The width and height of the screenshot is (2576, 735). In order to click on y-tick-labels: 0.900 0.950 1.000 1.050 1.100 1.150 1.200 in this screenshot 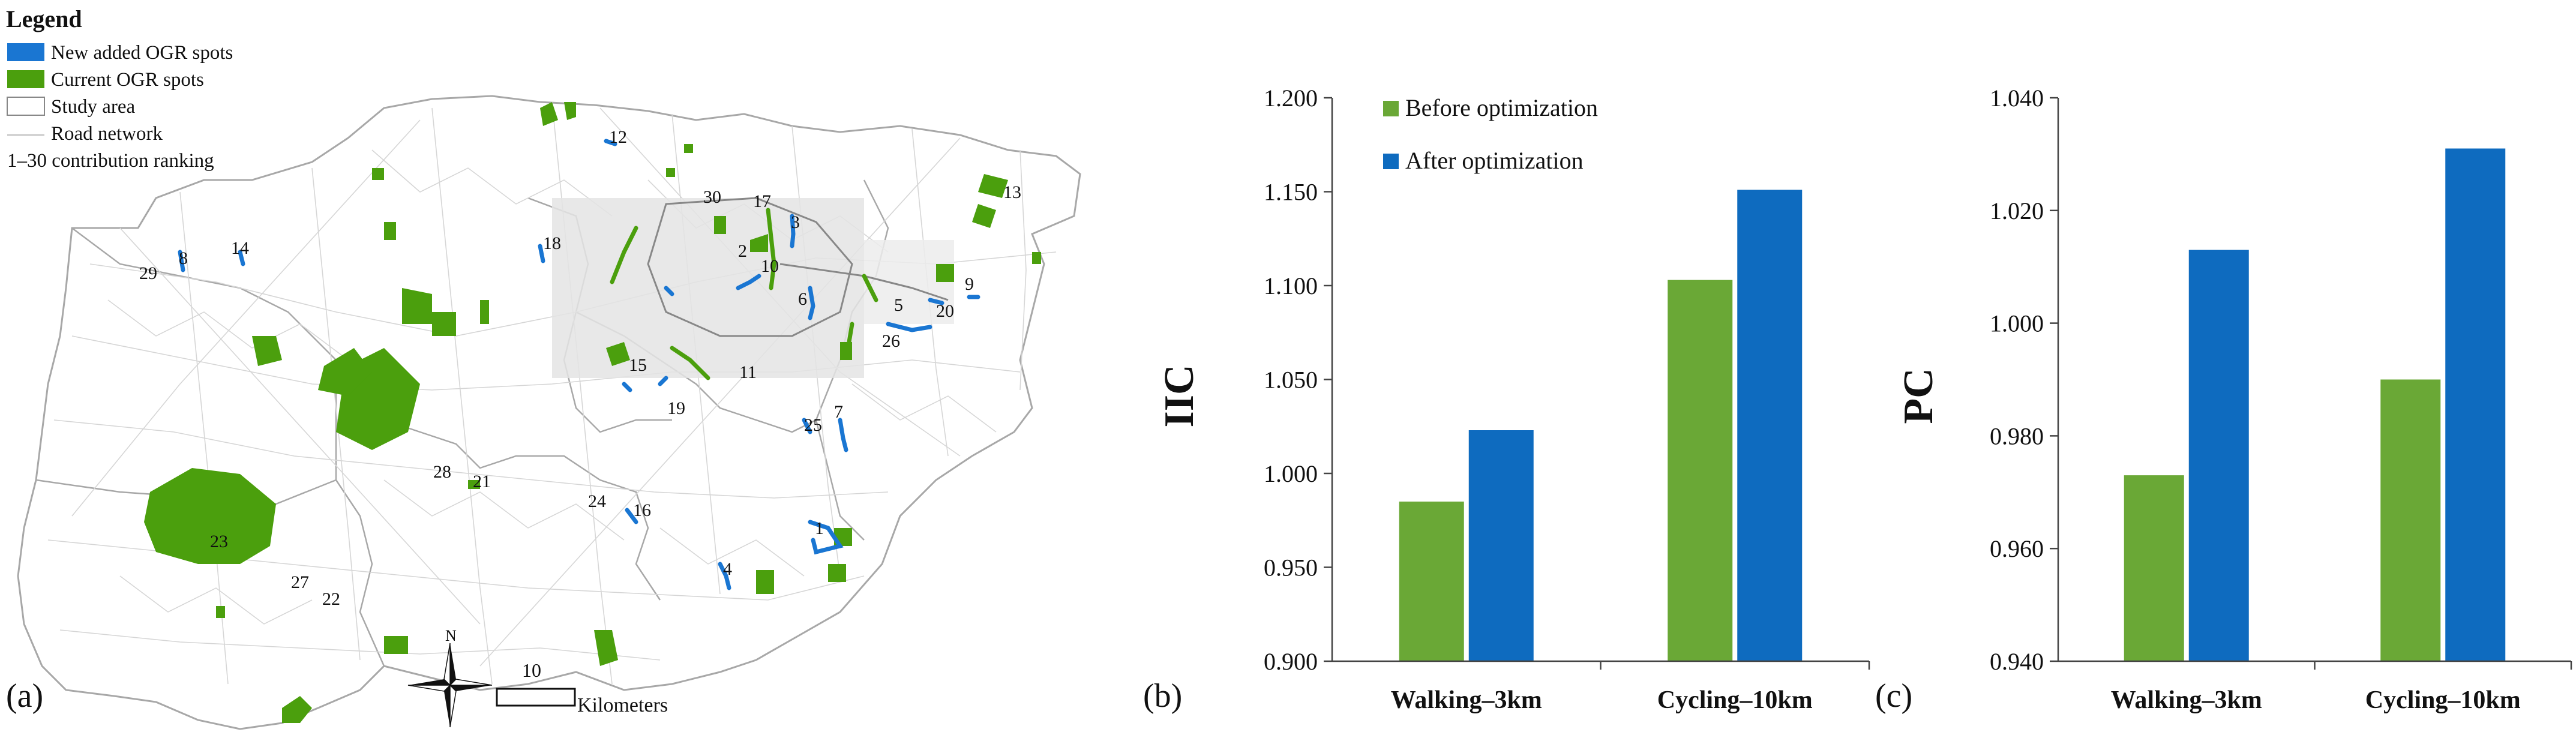, I will do `click(1298, 380)`.